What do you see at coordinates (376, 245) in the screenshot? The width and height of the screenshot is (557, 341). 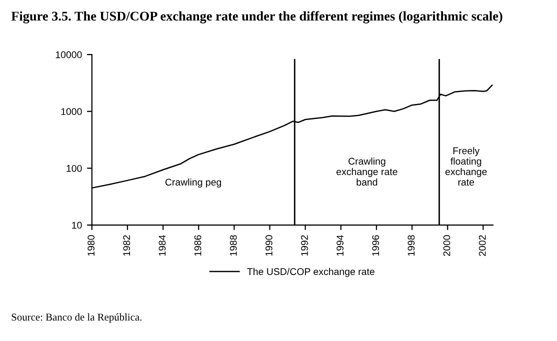 I see `x-tick-label: 1996` at bounding box center [376, 245].